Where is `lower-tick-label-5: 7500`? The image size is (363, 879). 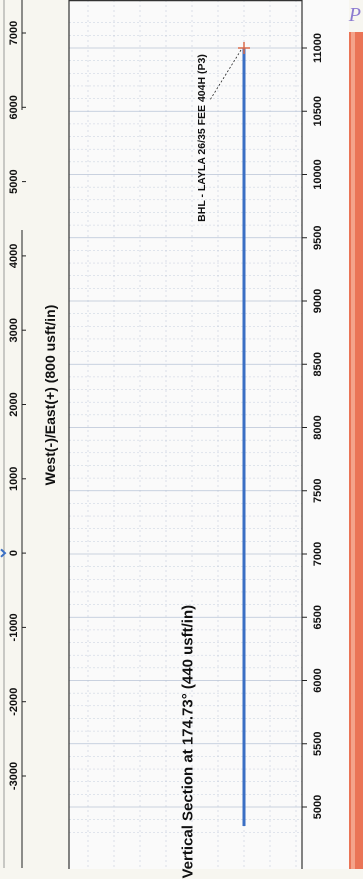
lower-tick-label-5: 7500 is located at coordinates (318, 491).